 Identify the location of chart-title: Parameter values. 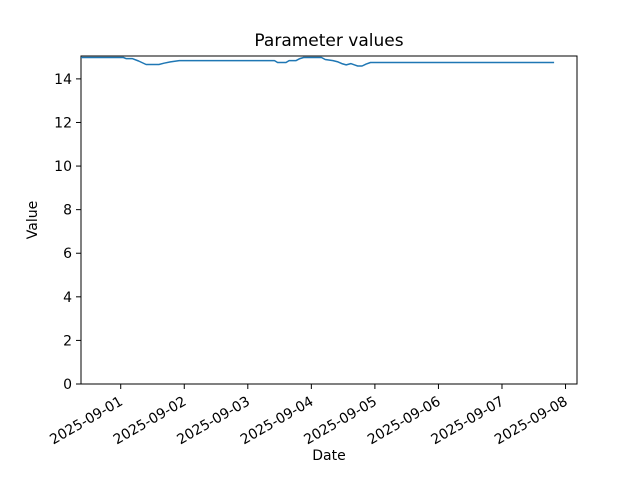
(328, 41).